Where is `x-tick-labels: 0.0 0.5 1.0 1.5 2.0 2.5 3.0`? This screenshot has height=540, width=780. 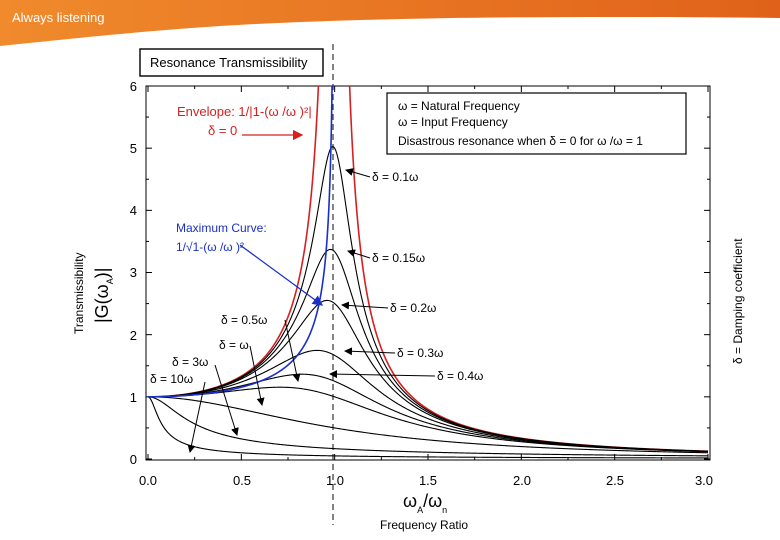
x-tick-labels: 0.0 0.5 1.0 1.5 2.0 2.5 3.0 is located at coordinates (426, 480).